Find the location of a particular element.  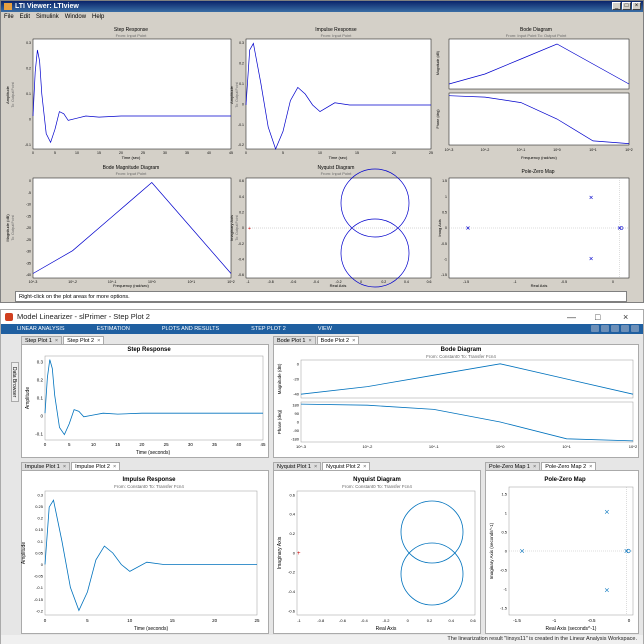

undo-icon is located at coordinates (605, 328).